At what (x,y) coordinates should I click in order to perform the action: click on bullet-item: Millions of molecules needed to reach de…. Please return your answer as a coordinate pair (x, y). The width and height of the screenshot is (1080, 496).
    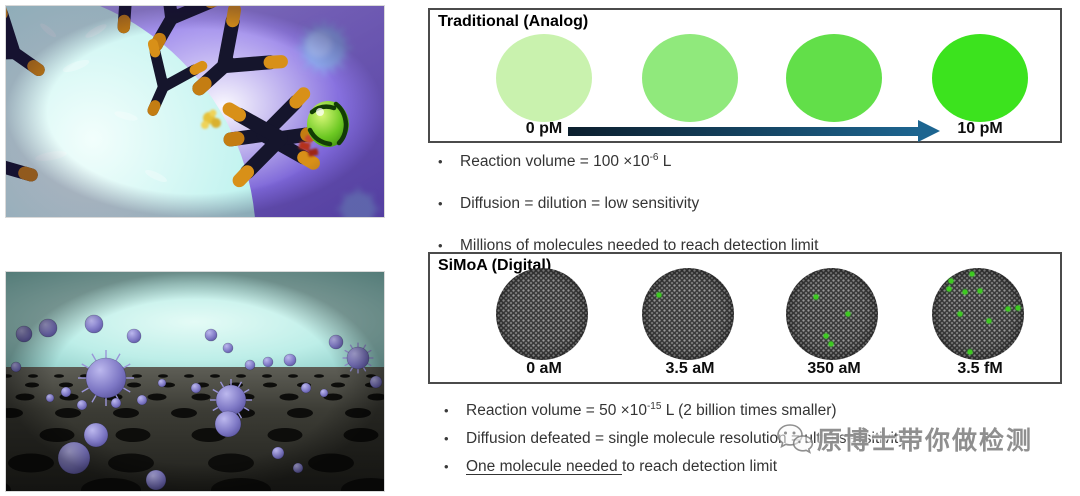
    Looking at the image, I should click on (756, 245).